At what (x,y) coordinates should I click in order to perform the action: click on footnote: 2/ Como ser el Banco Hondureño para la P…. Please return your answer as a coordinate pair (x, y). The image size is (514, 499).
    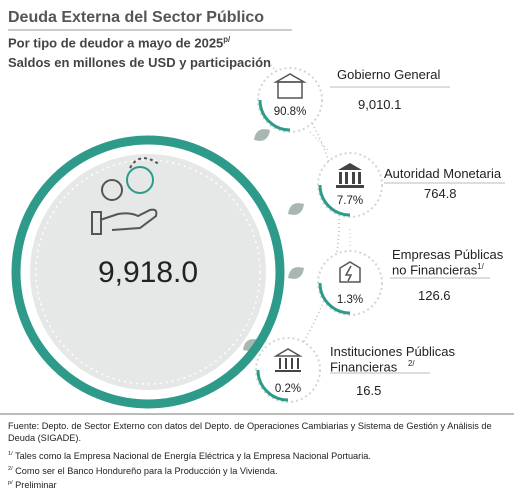
    Looking at the image, I should click on (143, 471).